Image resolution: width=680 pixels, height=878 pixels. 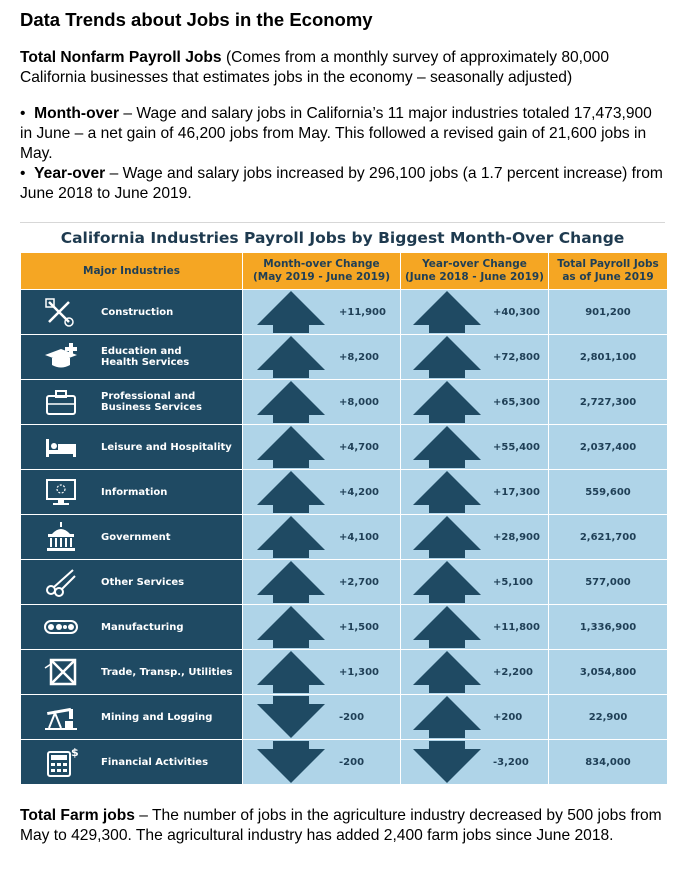 I want to click on total-jobs-cell: 2,801,100, so click(x=608, y=357).